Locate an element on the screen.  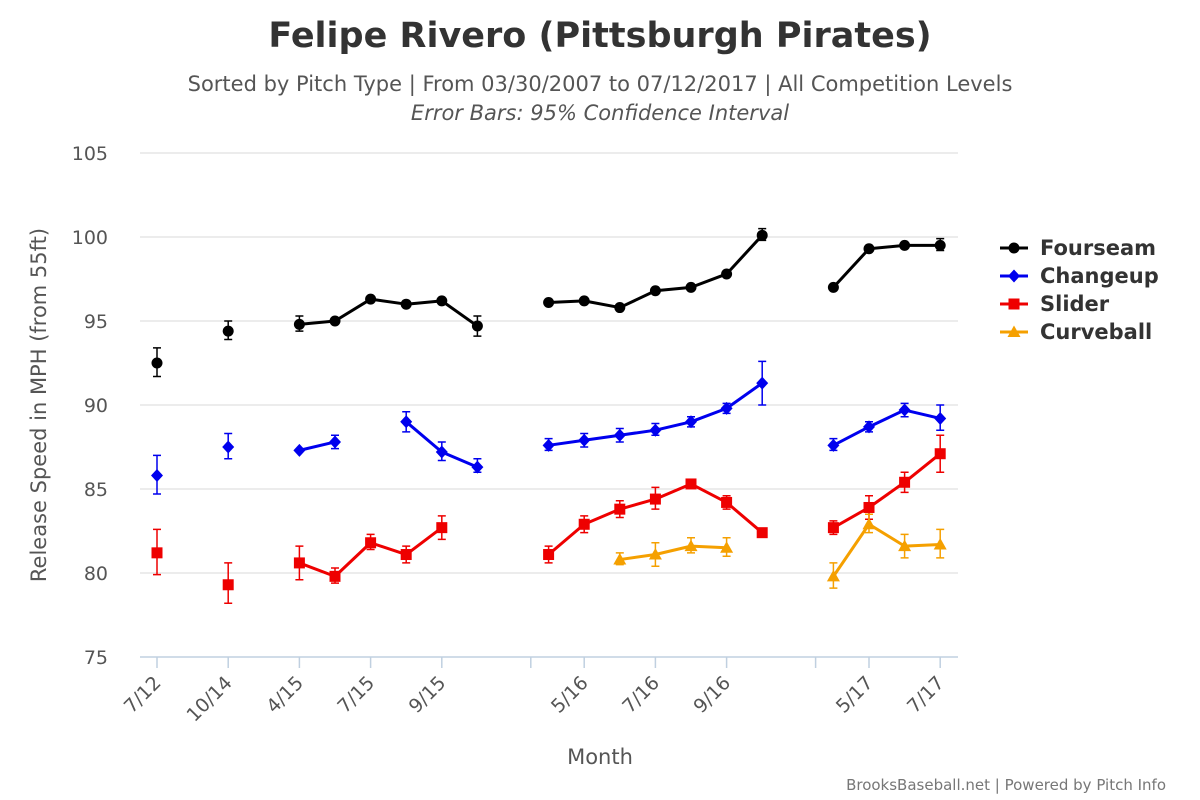
legend-label: Curveball is located at coordinates (1096, 332).